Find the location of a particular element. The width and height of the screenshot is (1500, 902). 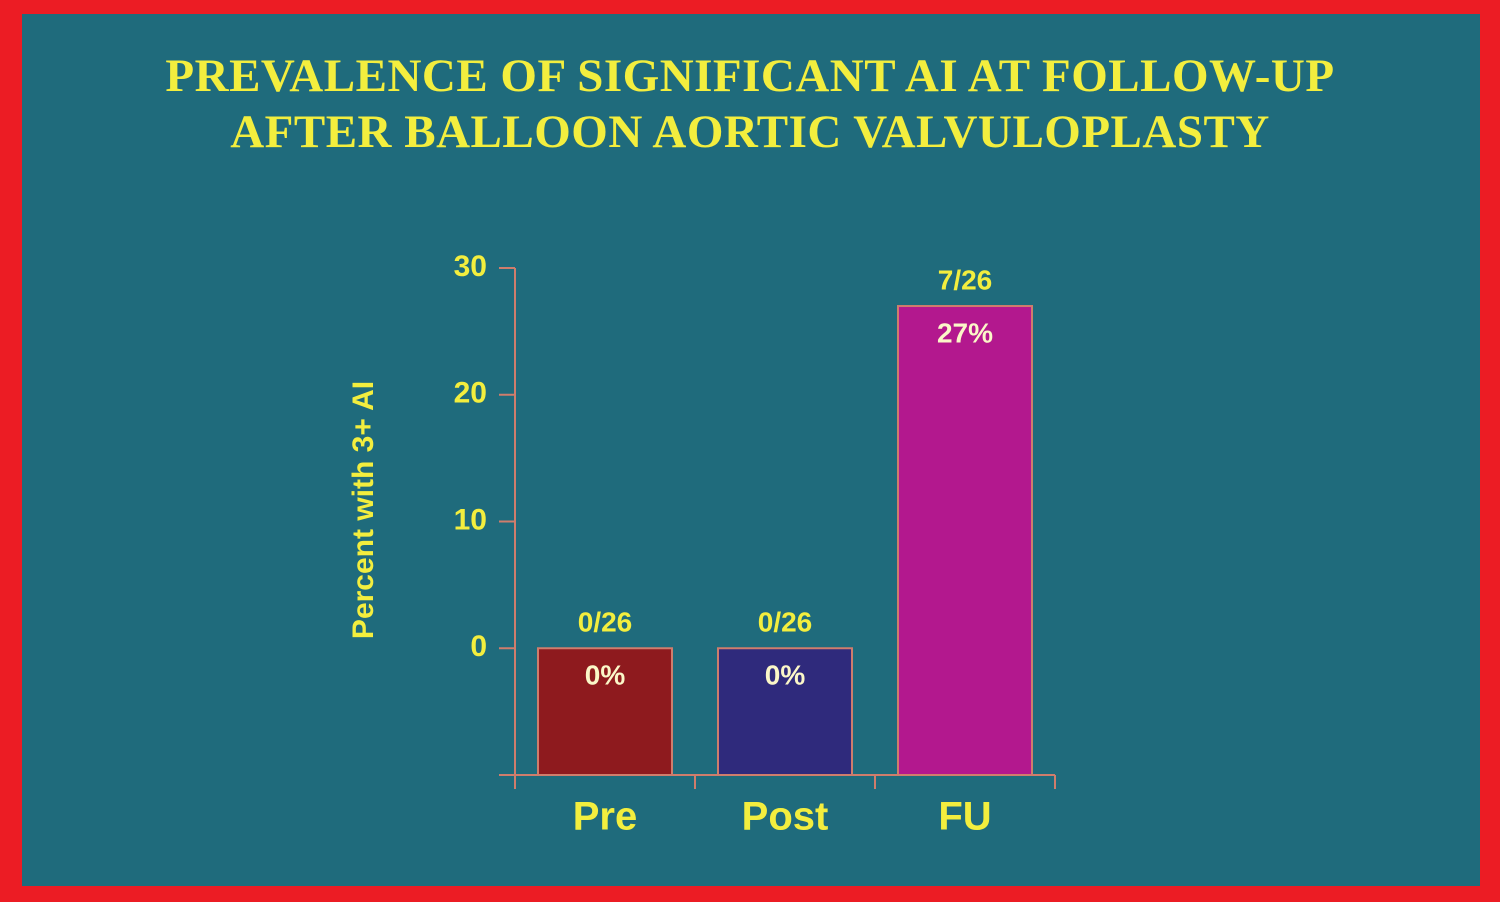

count-label: 7/26 is located at coordinates (965, 279).